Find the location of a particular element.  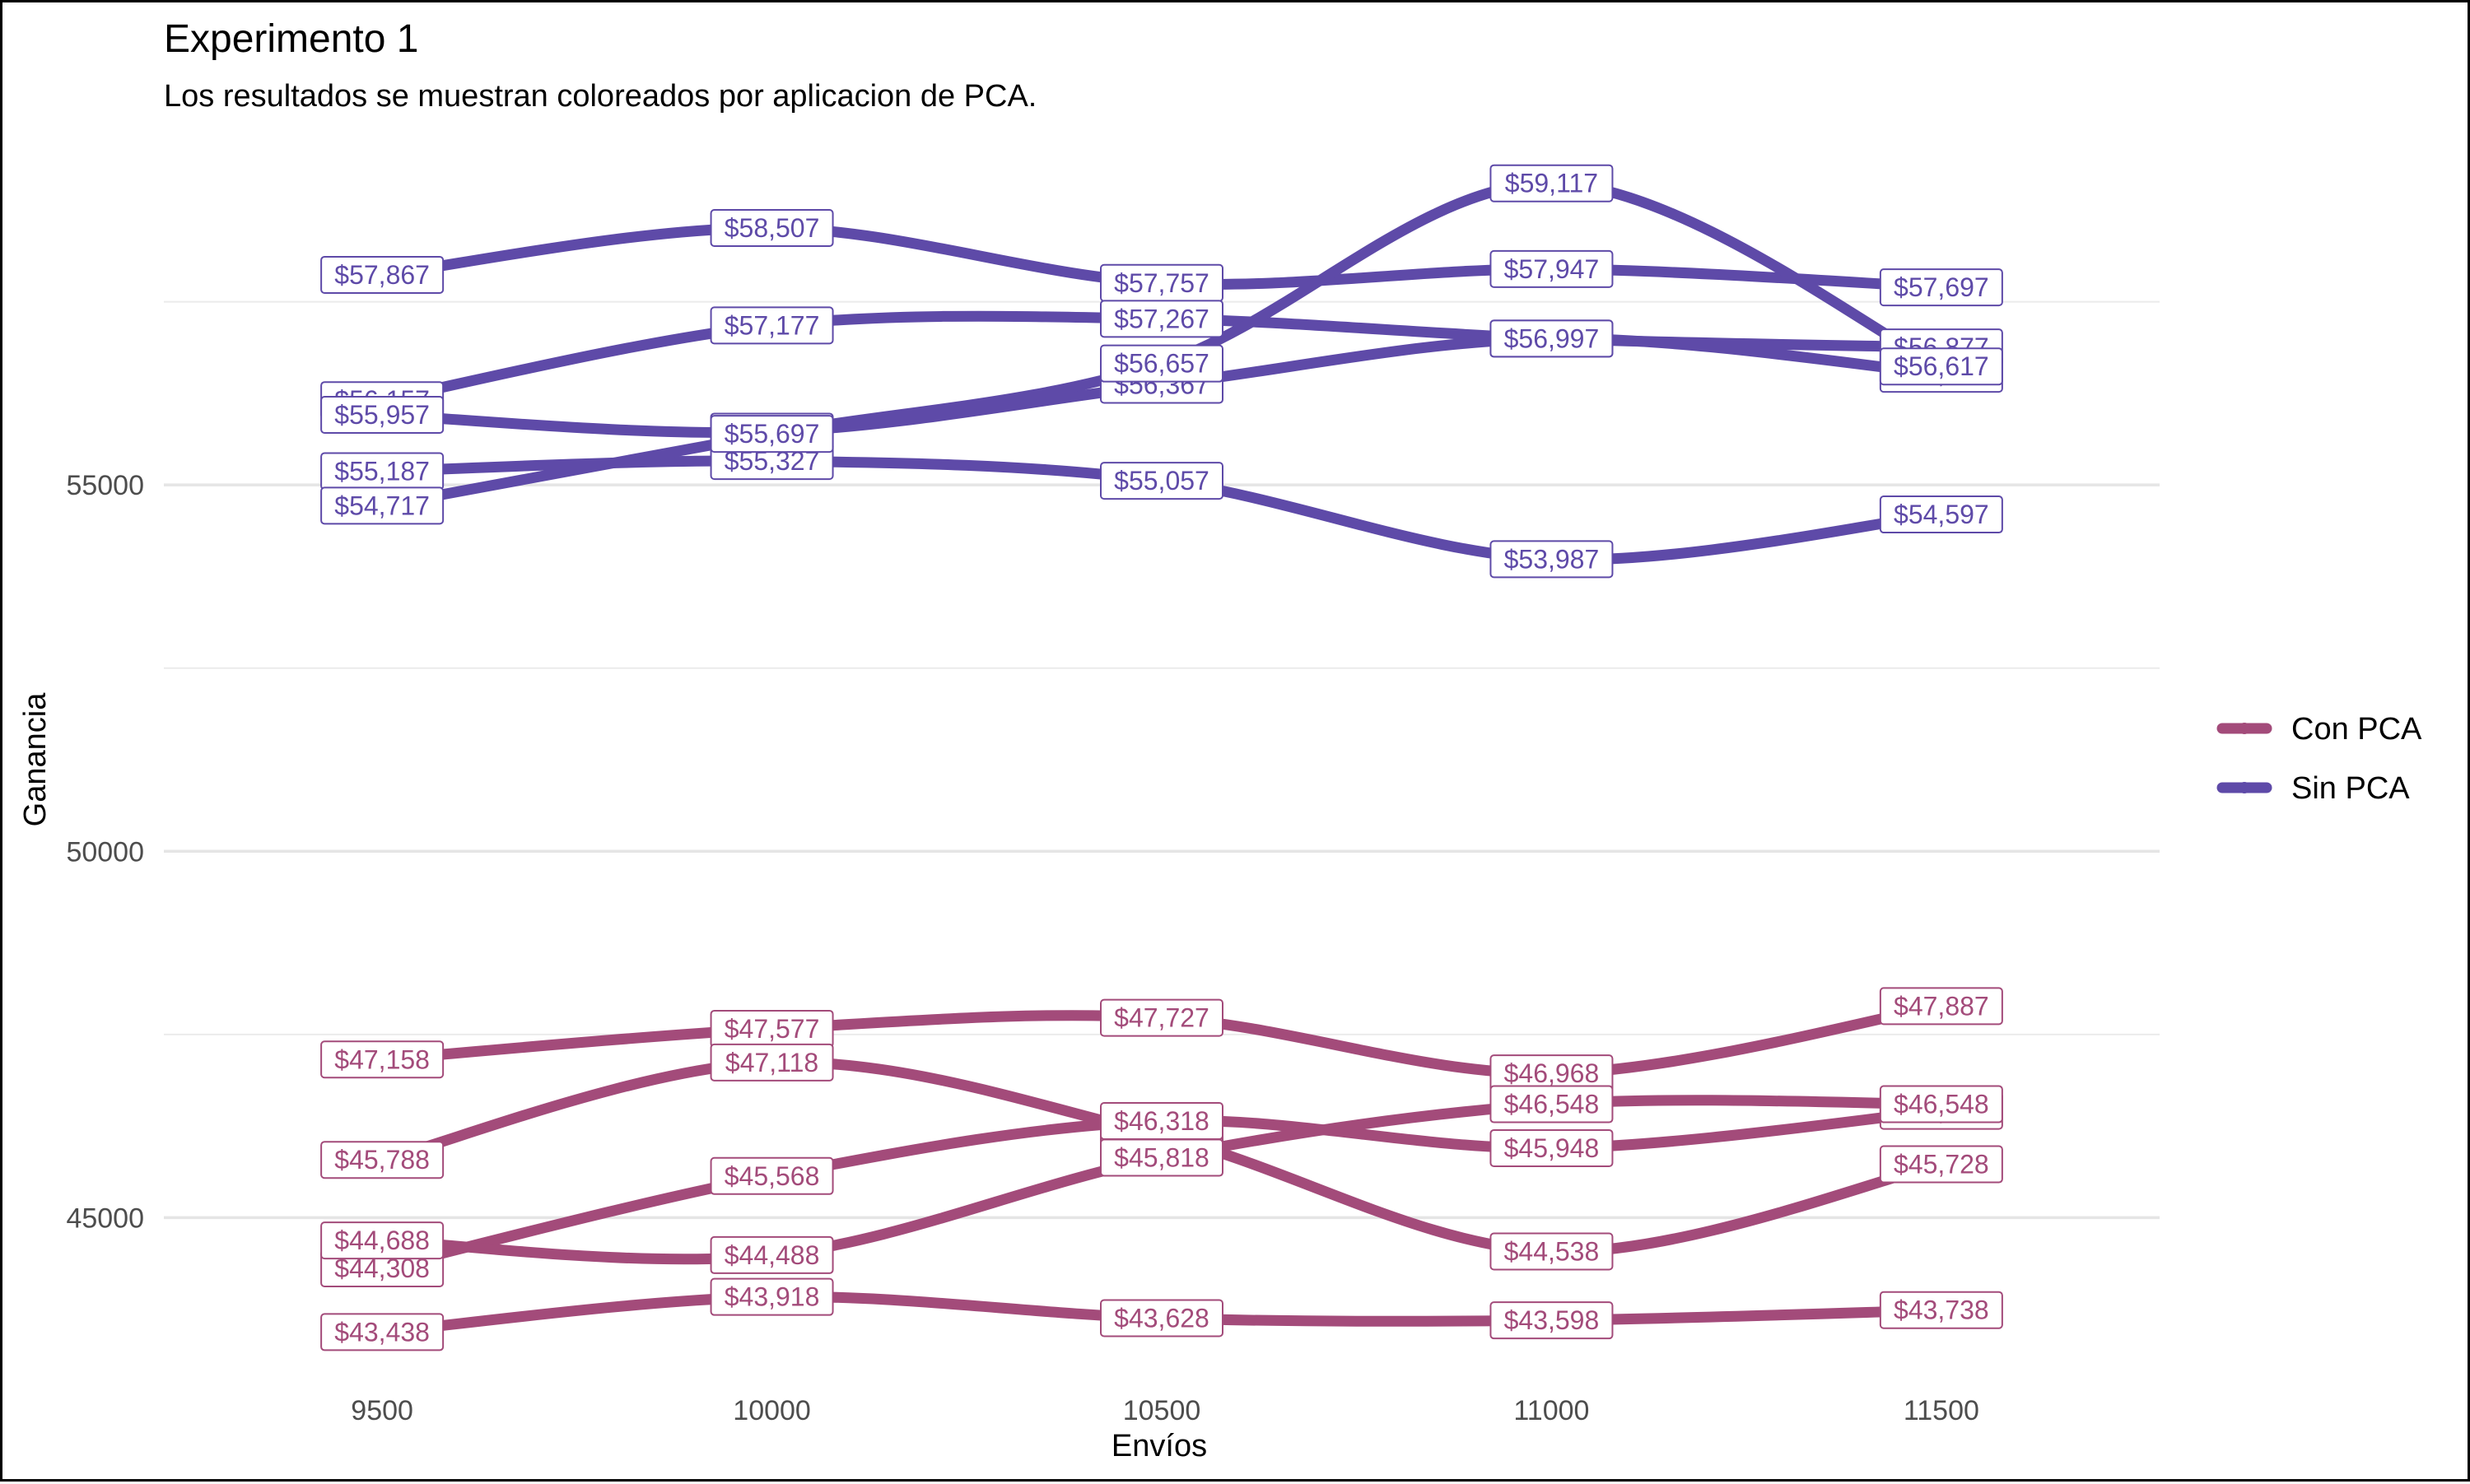

x-tick-label: 10000 is located at coordinates (772, 1410).